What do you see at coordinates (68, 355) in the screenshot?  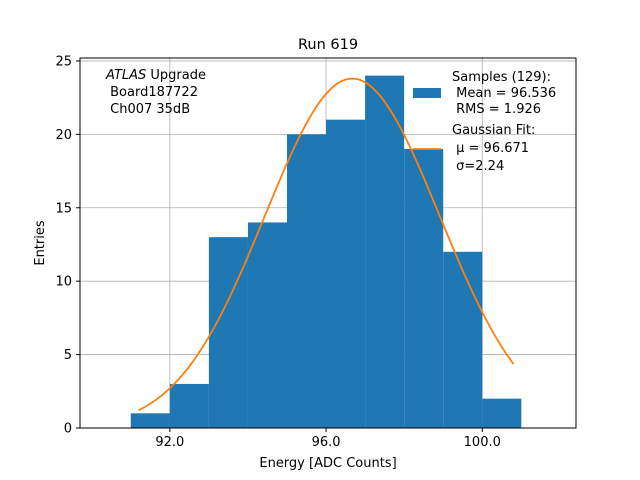 I see `y-tick-label: 5` at bounding box center [68, 355].